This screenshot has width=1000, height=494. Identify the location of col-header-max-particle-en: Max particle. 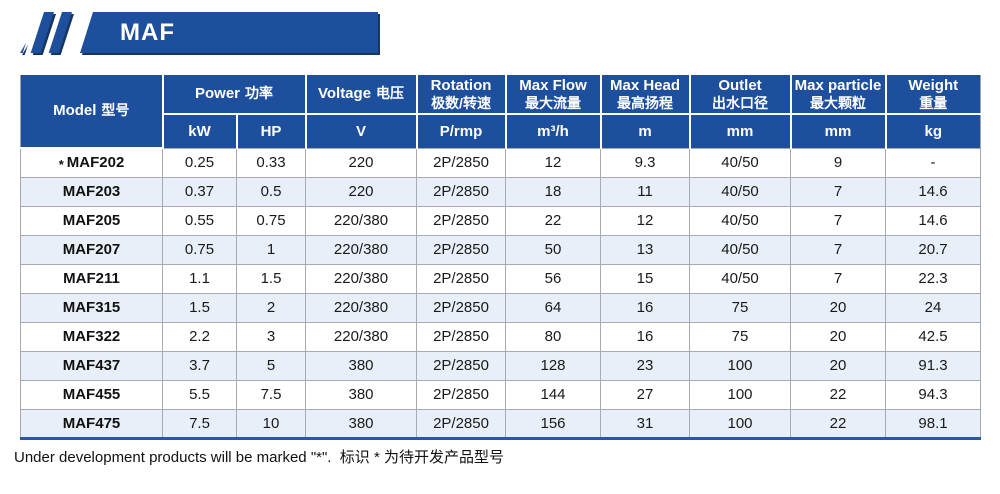
(838, 85).